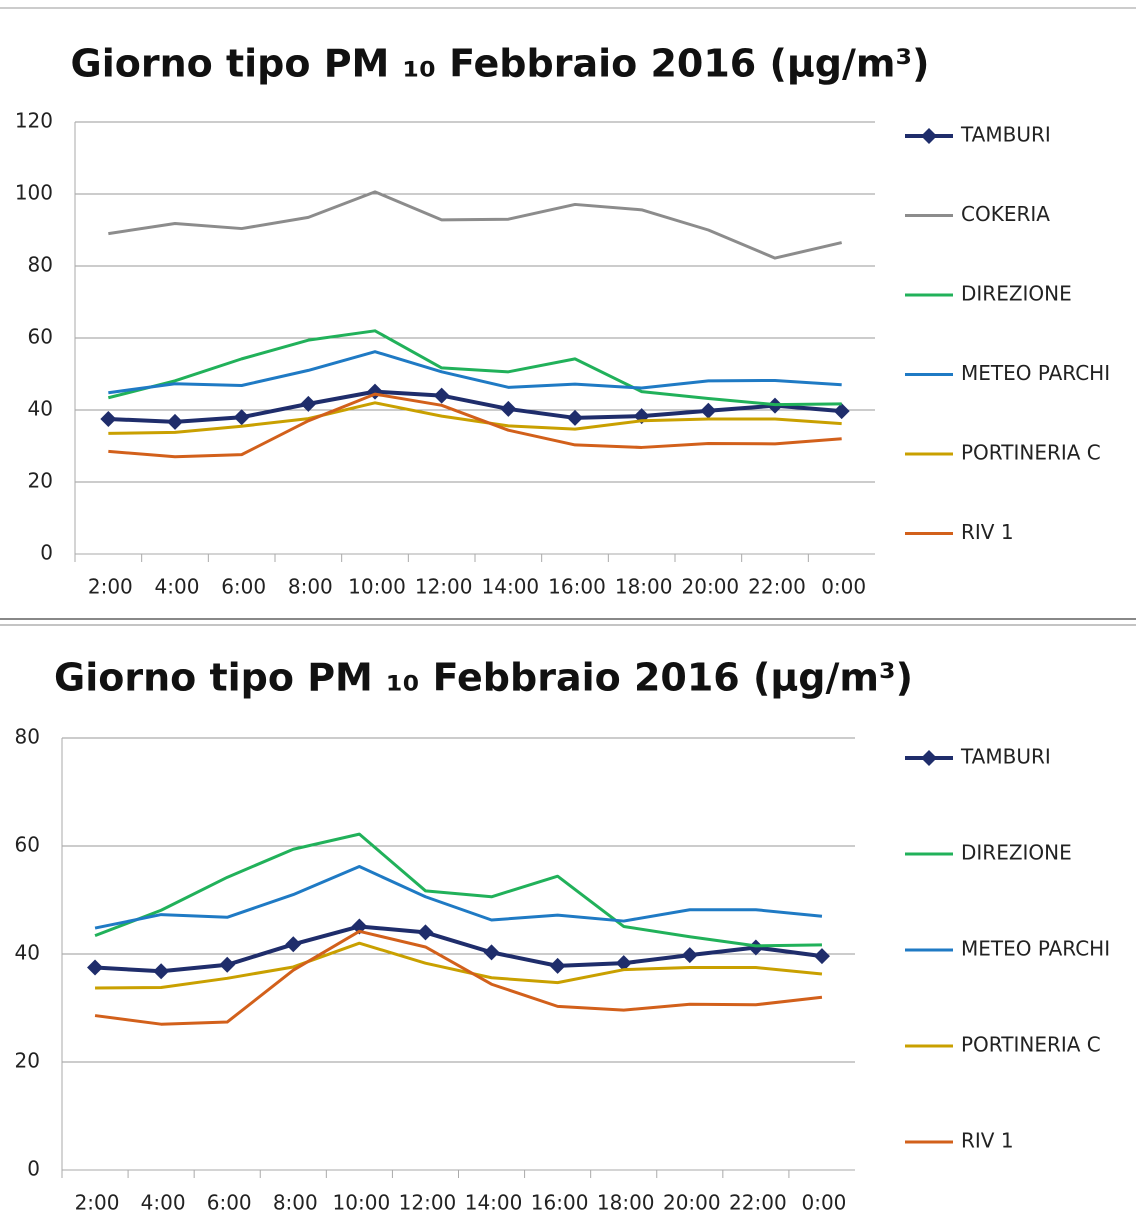 This screenshot has width=1136, height=1232. Describe the element at coordinates (1005, 214) in the screenshot. I see `legend-label: COKERIA` at that location.